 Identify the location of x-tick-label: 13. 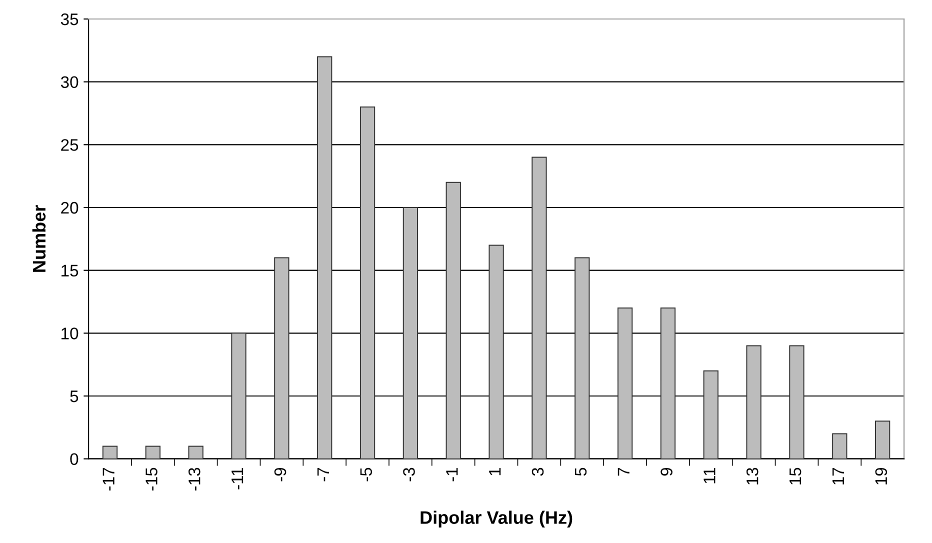
(752, 476).